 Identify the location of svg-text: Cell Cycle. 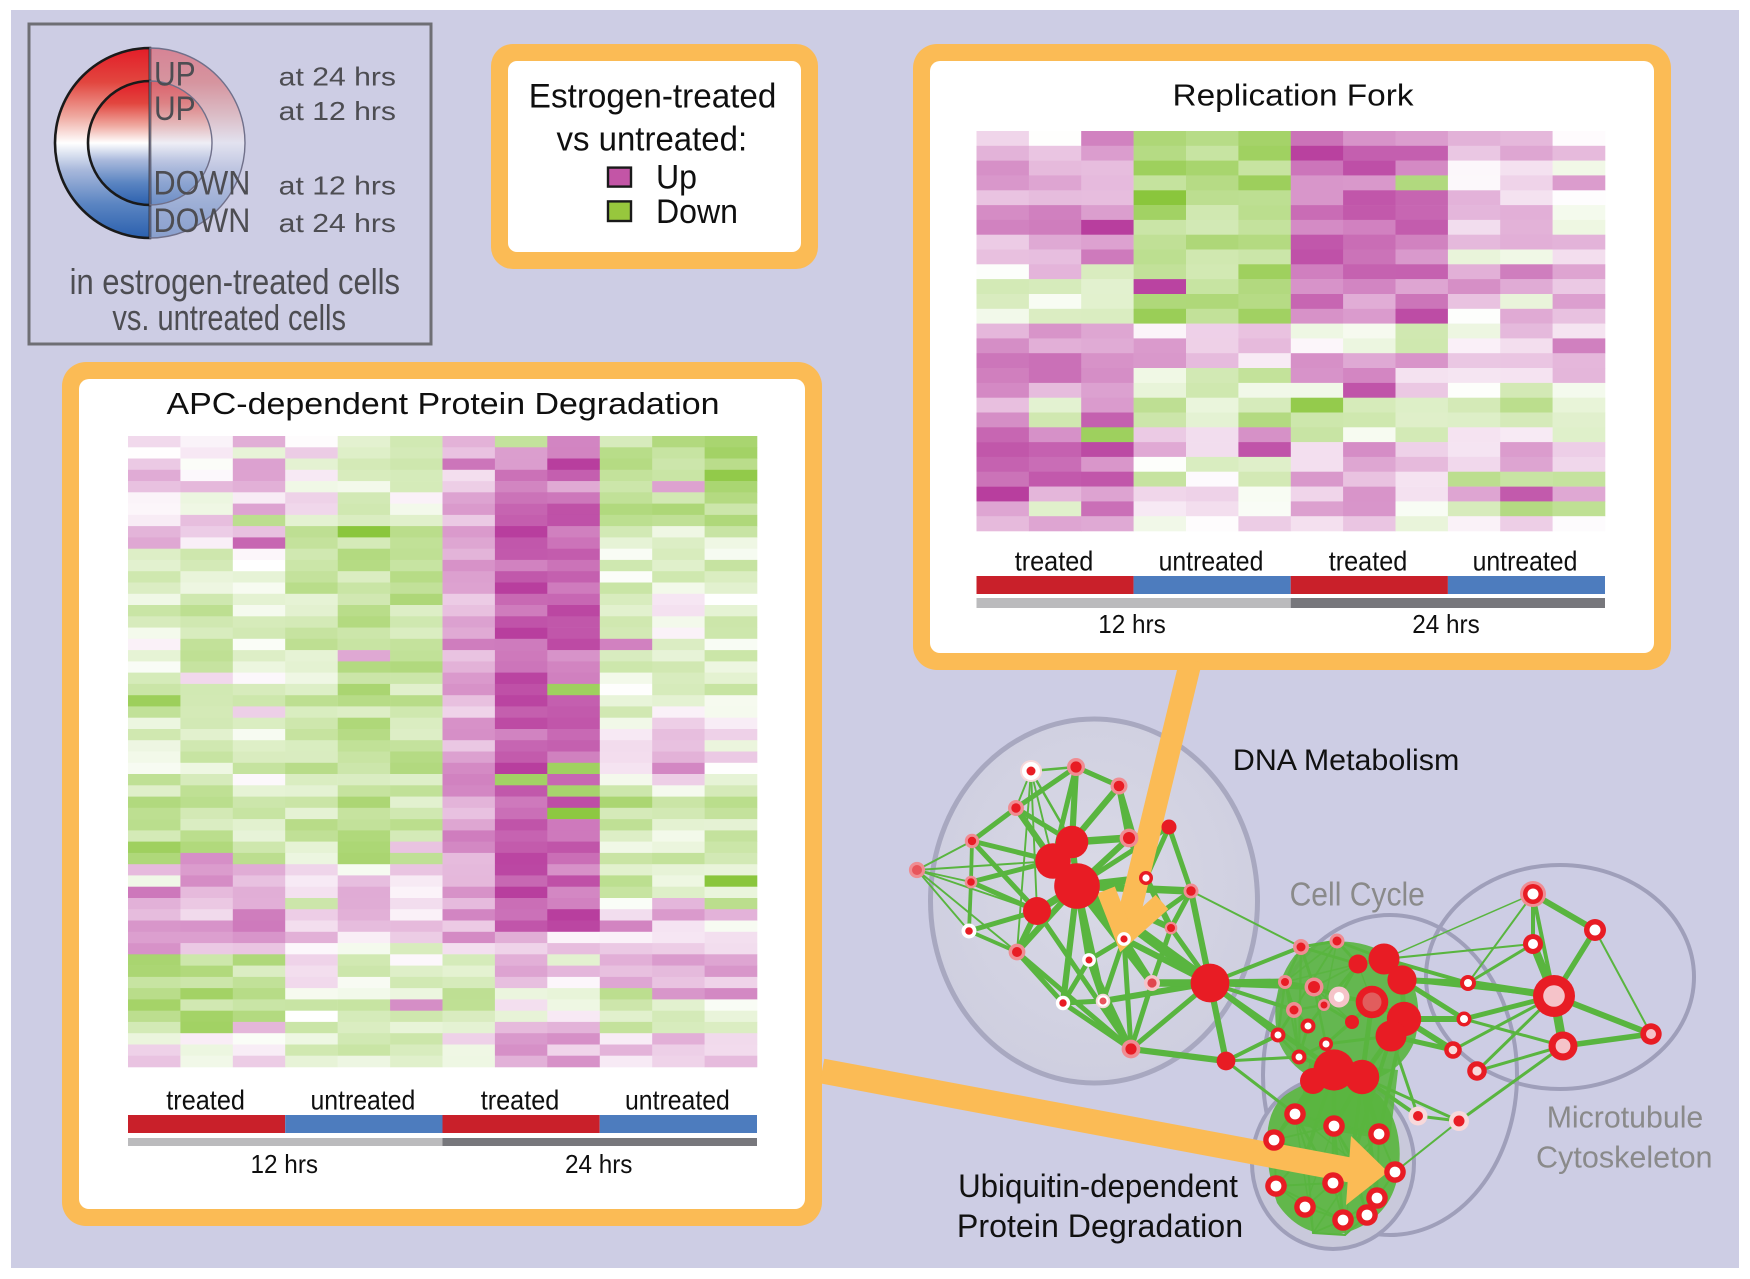
(1357, 894).